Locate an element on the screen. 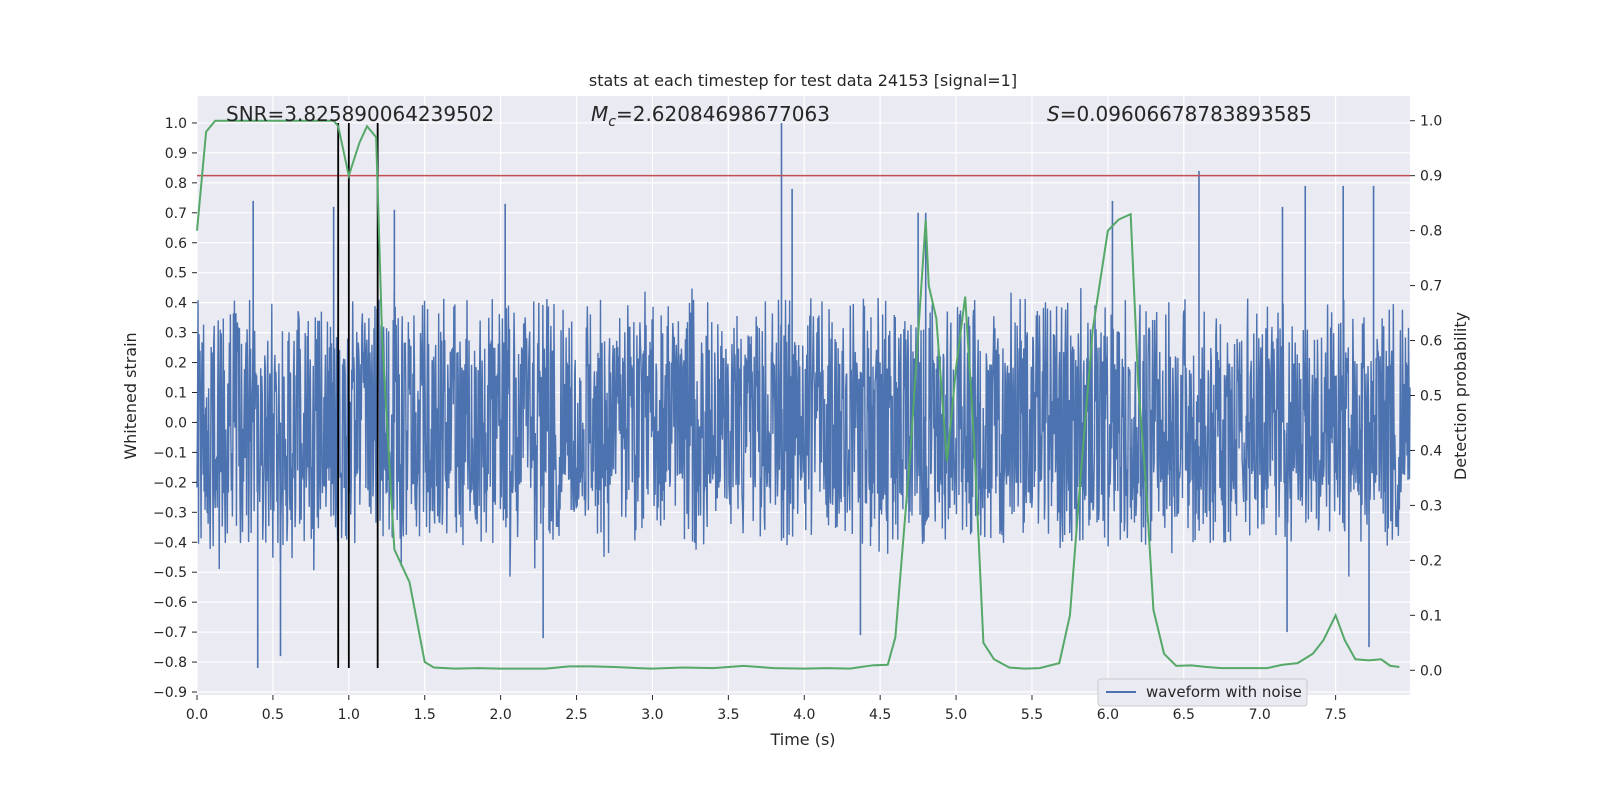 The height and width of the screenshot is (800, 1600). x-tick-label: 3.0 is located at coordinates (652, 715).